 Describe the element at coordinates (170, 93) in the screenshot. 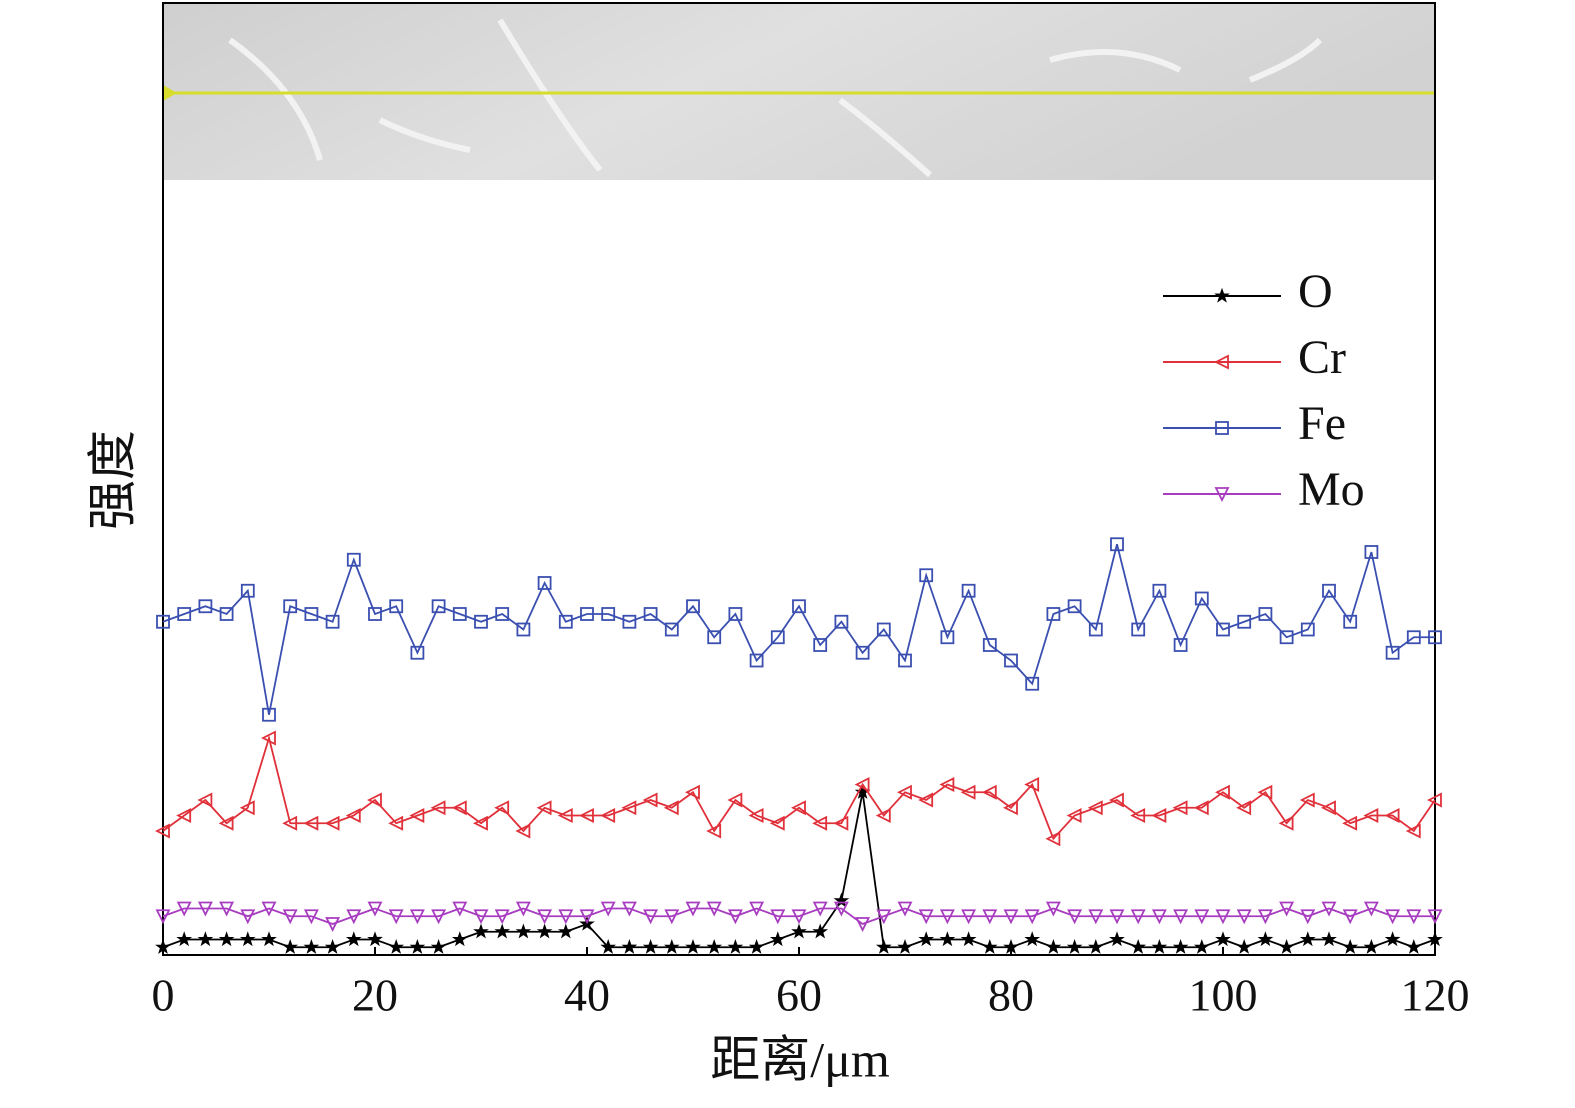

I see `scan-arrow` at that location.